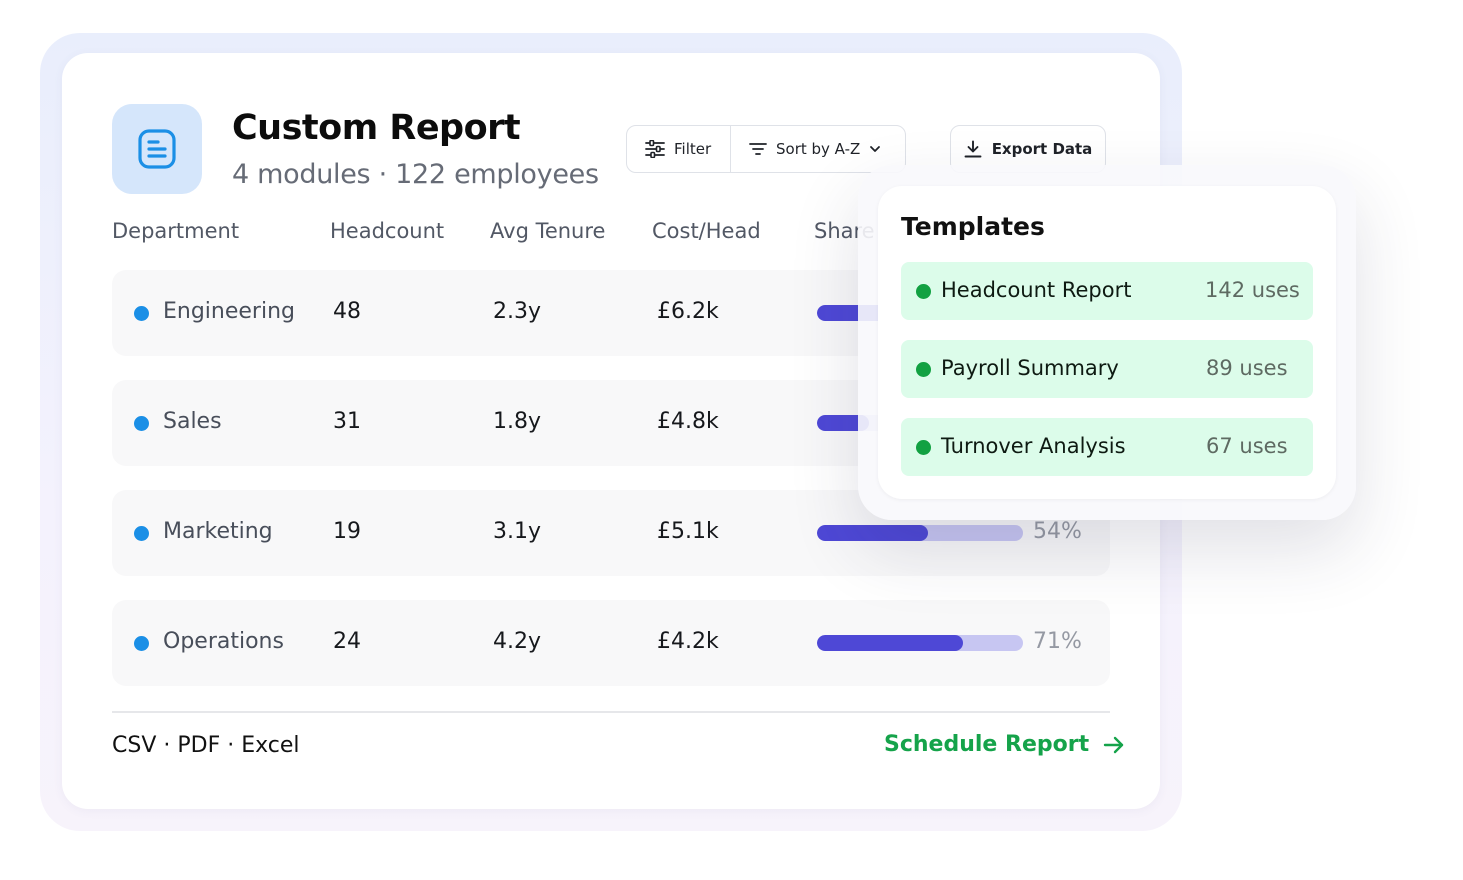 The width and height of the screenshot is (1463, 880). What do you see at coordinates (517, 641) in the screenshot?
I see `tenure-value: 4.2y` at bounding box center [517, 641].